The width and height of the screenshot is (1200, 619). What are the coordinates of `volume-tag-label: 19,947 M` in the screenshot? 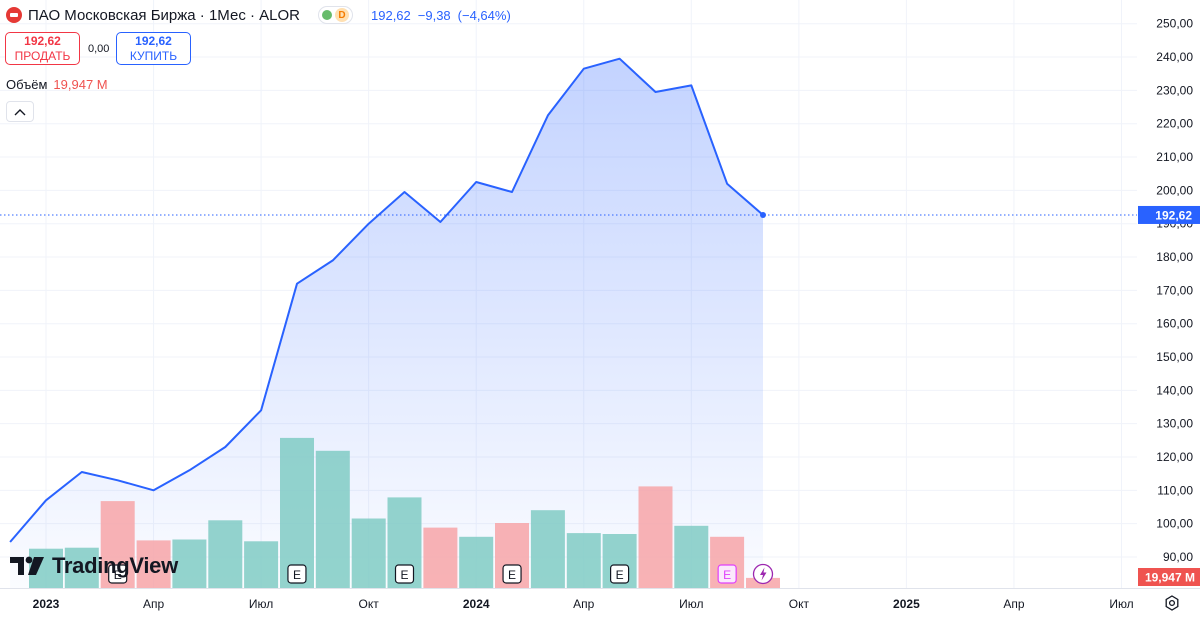 It's located at (1170, 578).